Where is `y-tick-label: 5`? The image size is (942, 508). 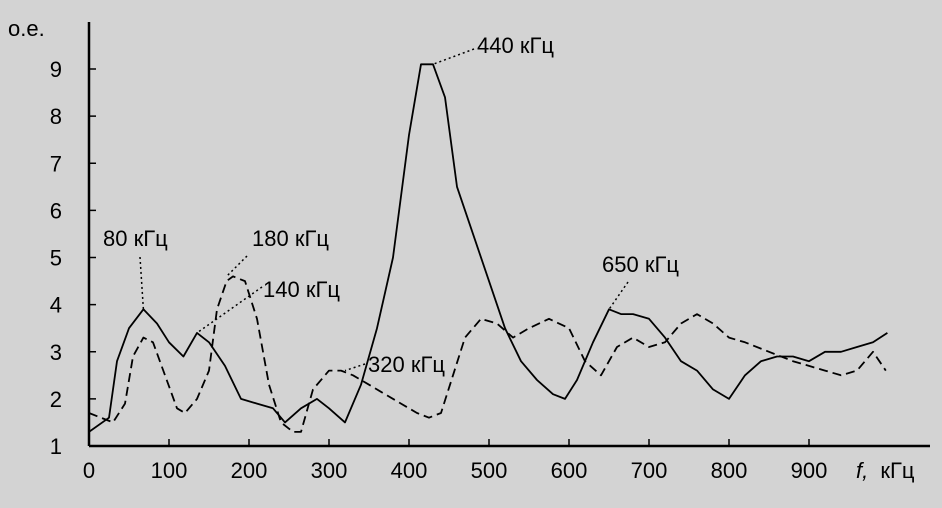 y-tick-label: 5 is located at coordinates (56, 258).